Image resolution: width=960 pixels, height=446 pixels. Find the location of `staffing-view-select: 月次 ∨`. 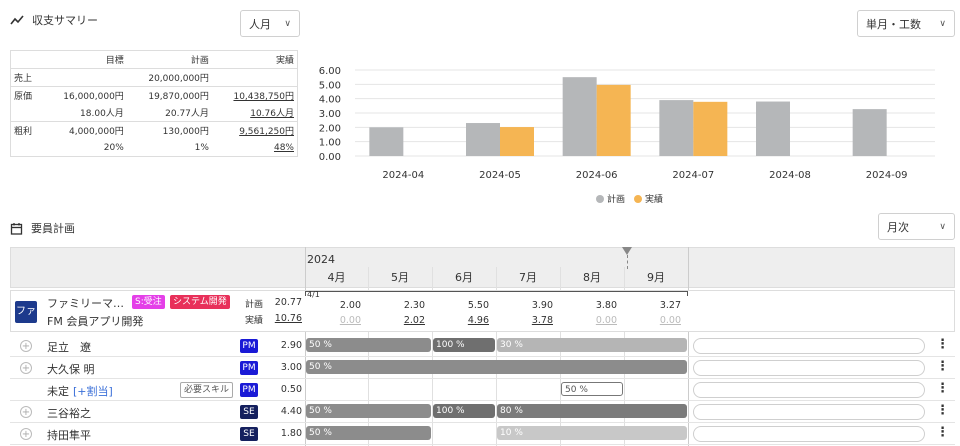

staffing-view-select: 月次 ∨ is located at coordinates (916, 226).